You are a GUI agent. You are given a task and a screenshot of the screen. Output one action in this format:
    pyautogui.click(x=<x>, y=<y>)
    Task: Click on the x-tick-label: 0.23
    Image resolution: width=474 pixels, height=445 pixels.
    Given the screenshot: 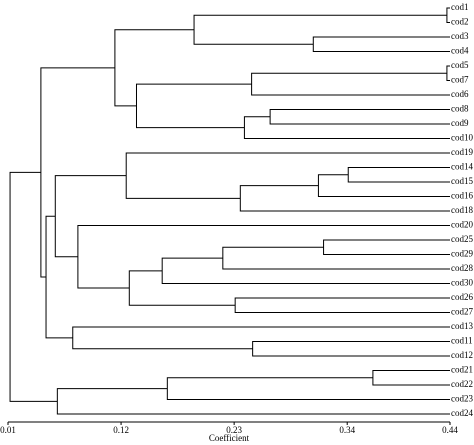 What is the action you would take?
    pyautogui.click(x=234, y=430)
    